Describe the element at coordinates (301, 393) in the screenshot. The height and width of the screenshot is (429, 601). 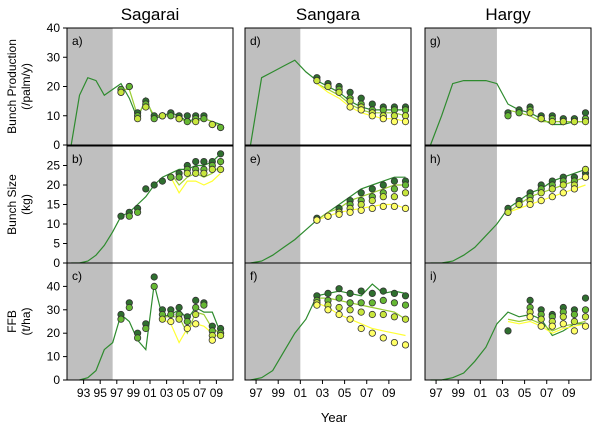
I see `x-tick-label: 01` at that location.